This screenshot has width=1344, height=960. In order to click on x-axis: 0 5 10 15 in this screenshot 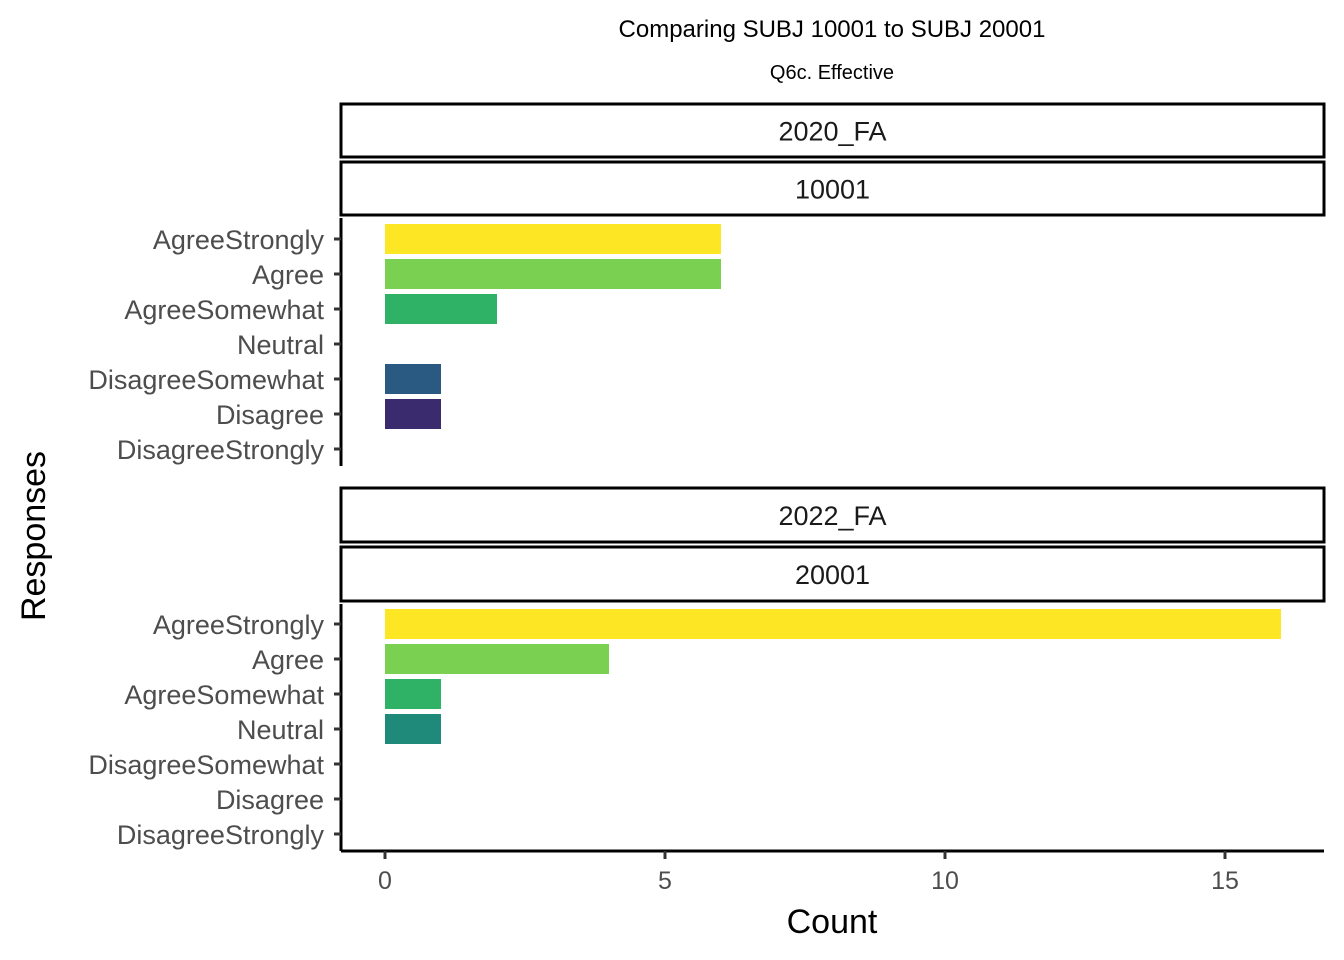, I will do `click(832, 872)`.